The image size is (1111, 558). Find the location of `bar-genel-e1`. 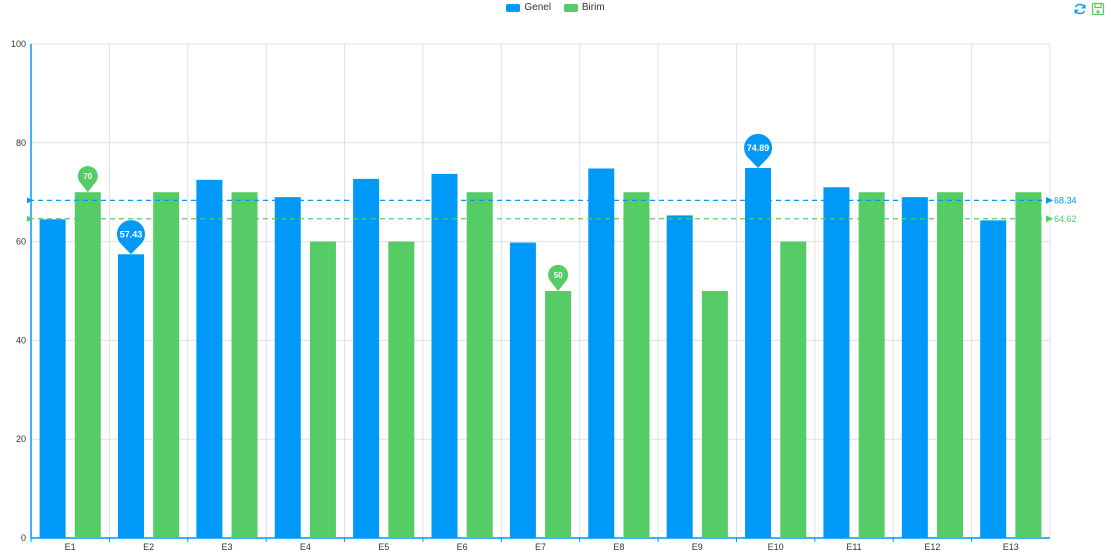

bar-genel-e1 is located at coordinates (52, 378).